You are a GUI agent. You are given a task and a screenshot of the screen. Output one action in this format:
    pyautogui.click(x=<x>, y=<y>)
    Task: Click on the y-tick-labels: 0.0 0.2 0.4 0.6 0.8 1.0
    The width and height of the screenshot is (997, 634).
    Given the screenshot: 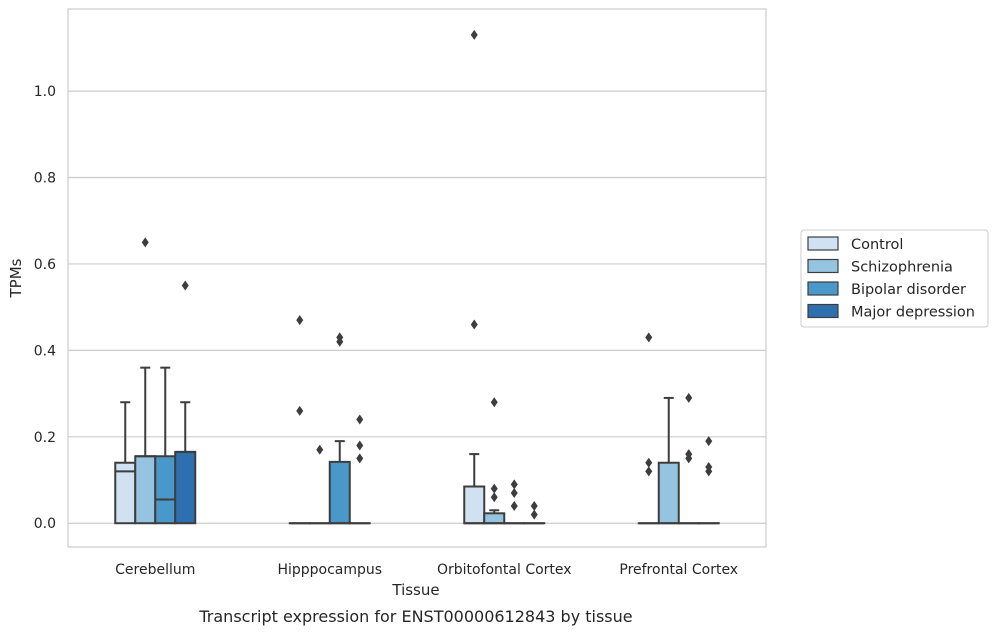 What is the action you would take?
    pyautogui.click(x=45, y=308)
    